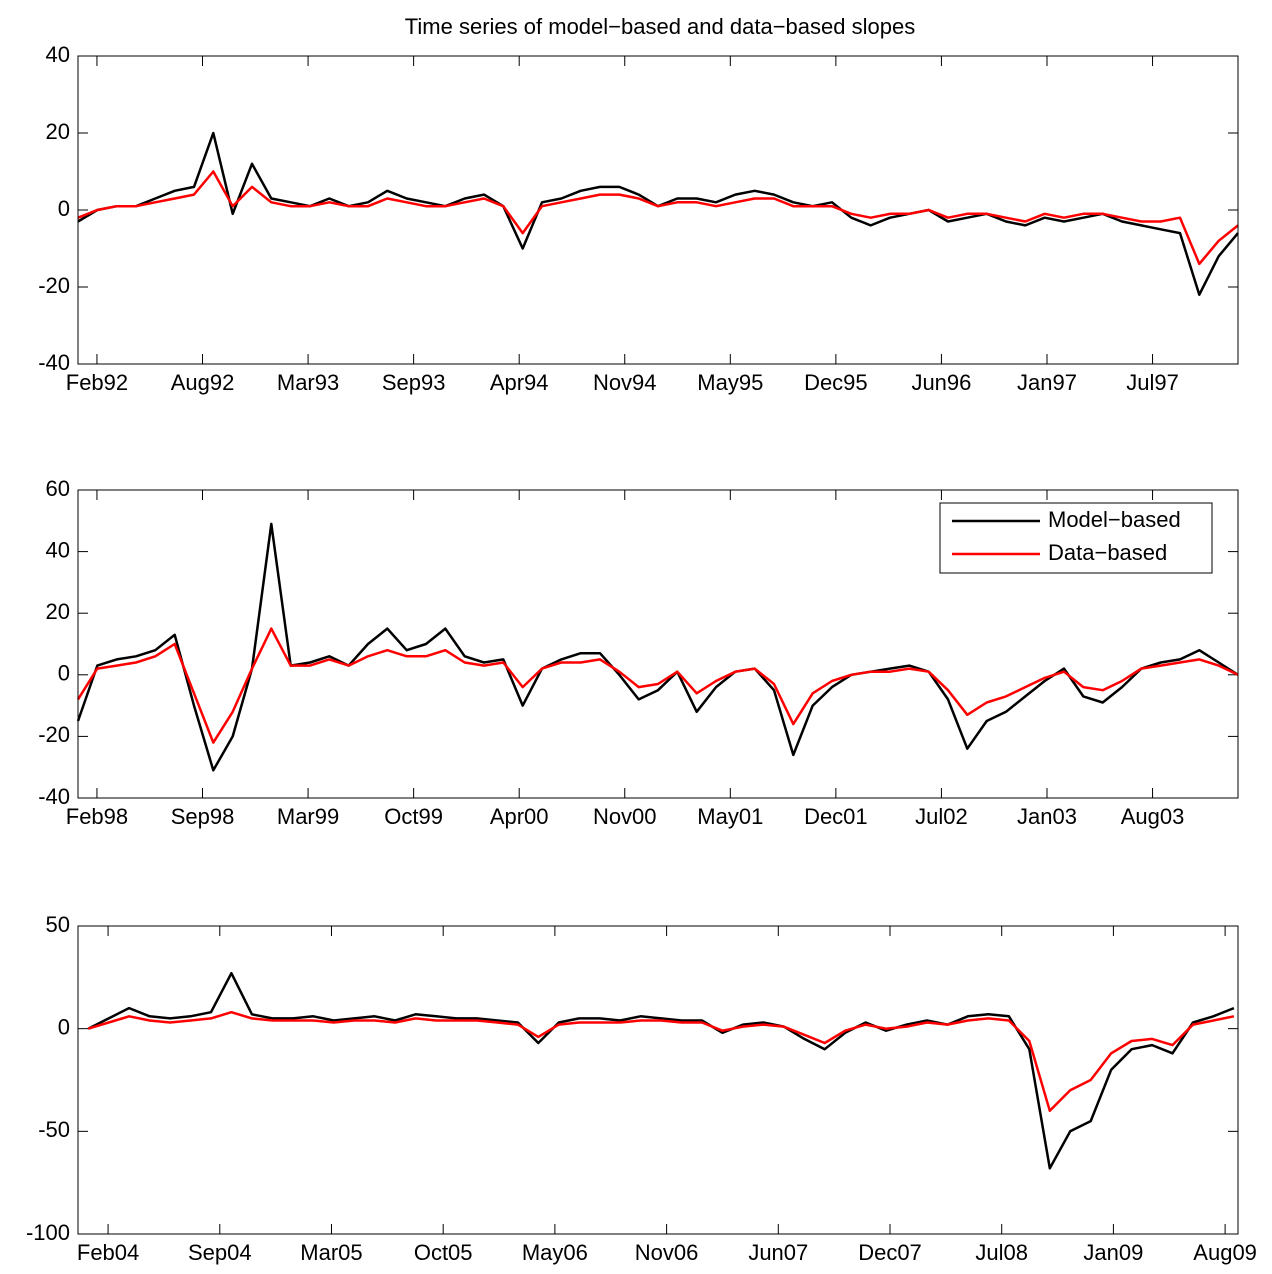  What do you see at coordinates (97, 382) in the screenshot?
I see `x-tick-label: Feb92` at bounding box center [97, 382].